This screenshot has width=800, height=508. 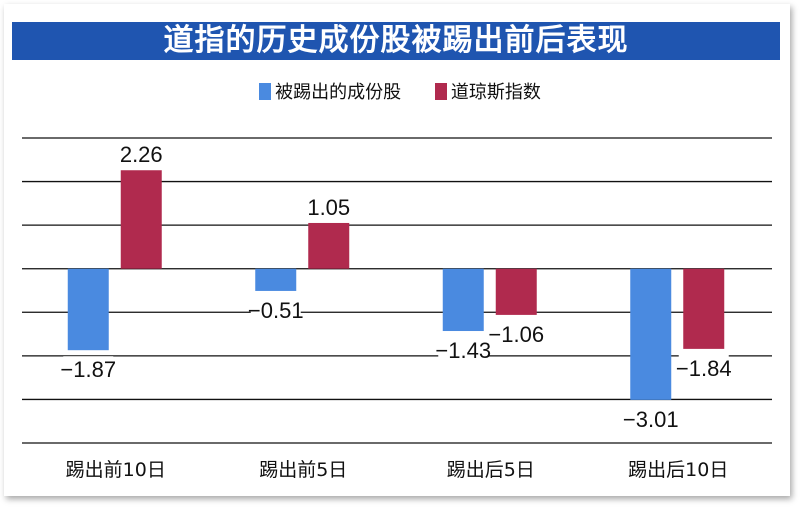 I want to click on data-label: −1.06, so click(x=516, y=334).